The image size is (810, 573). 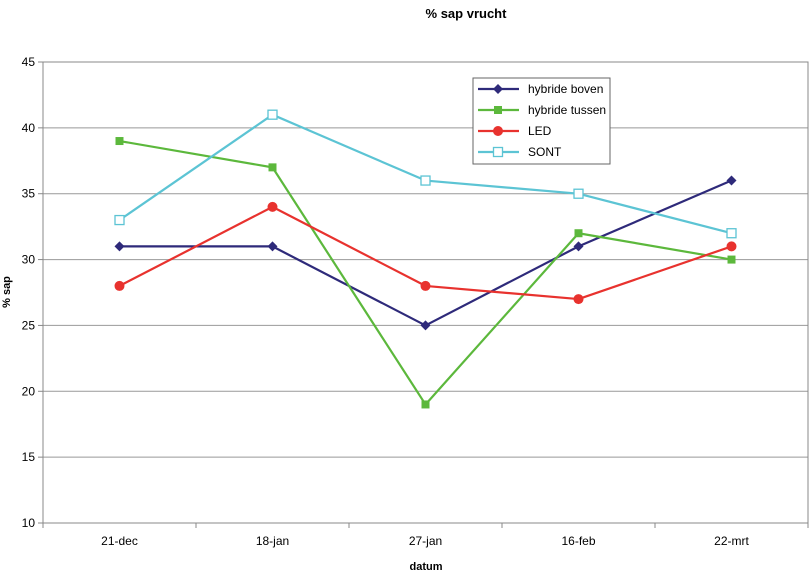 What do you see at coordinates (272, 541) in the screenshot?
I see `x-tick-label: 18-jan` at bounding box center [272, 541].